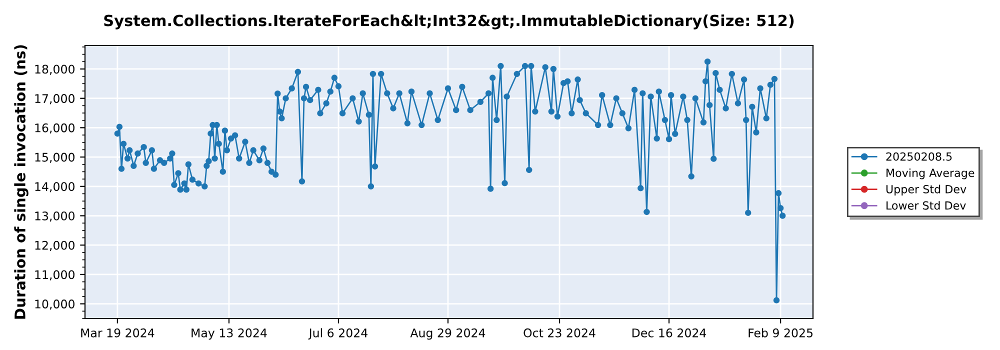 Image resolution: width=1000 pixels, height=350 pixels. I want to click on x-tick-label: Aug 29 2024, so click(448, 334).